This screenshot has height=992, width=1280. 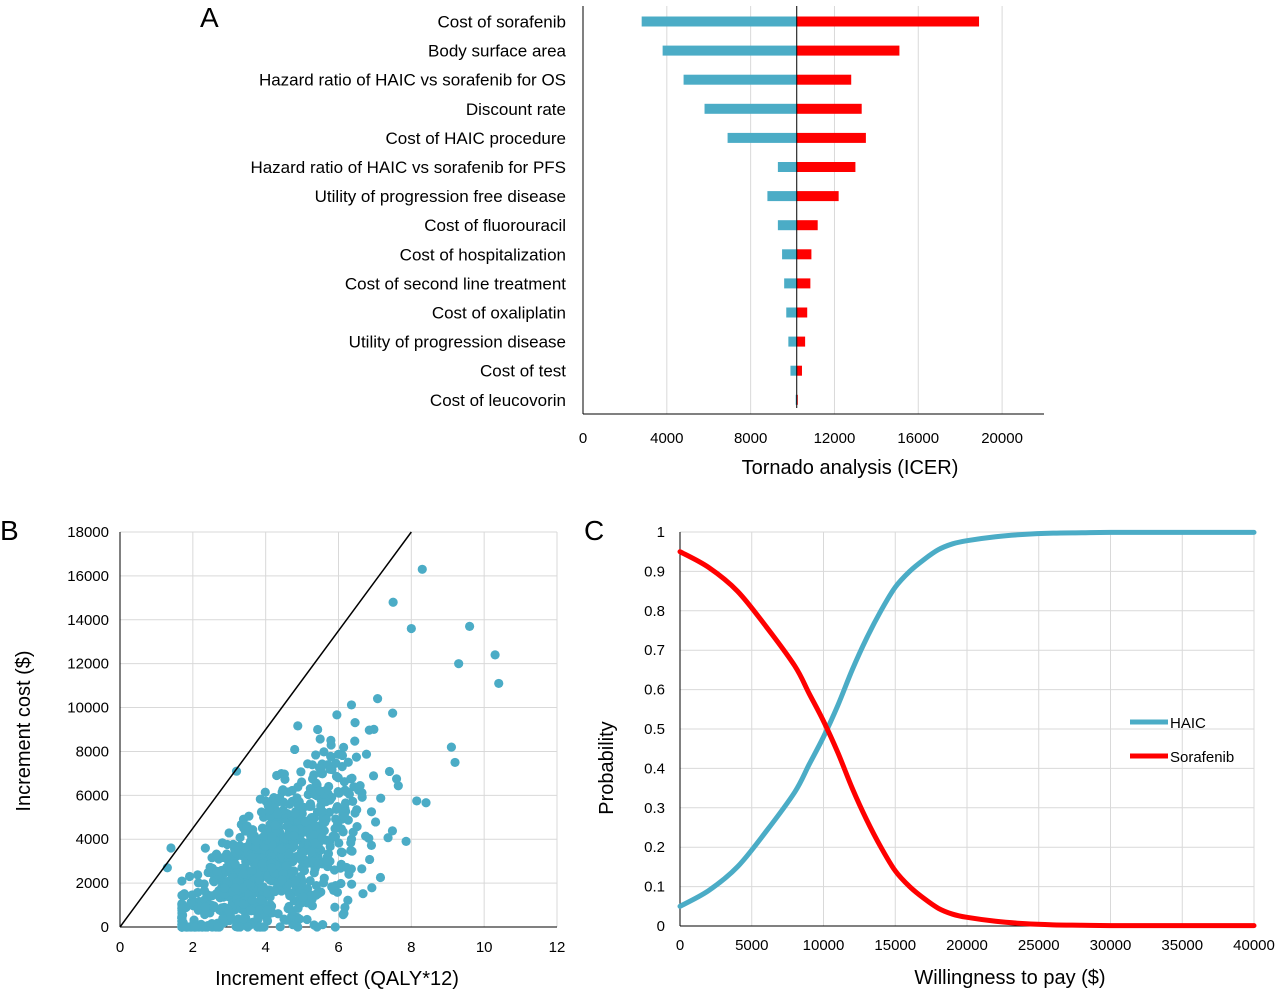 What do you see at coordinates (661, 926) in the screenshot?
I see `curve-y-tick-label: 0` at bounding box center [661, 926].